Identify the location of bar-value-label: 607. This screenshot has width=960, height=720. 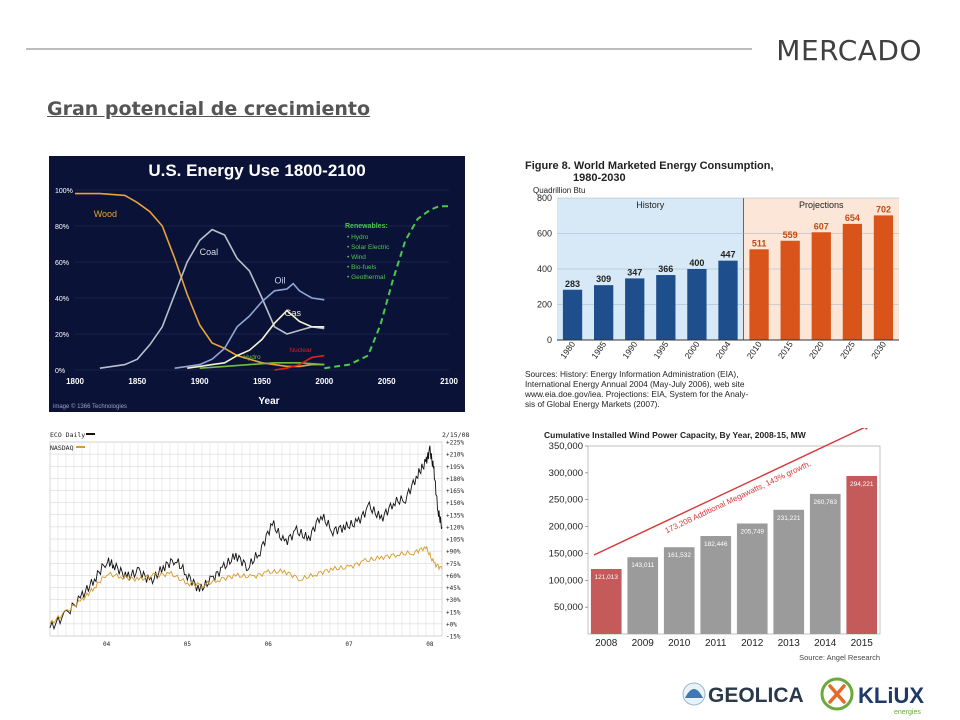
(821, 226).